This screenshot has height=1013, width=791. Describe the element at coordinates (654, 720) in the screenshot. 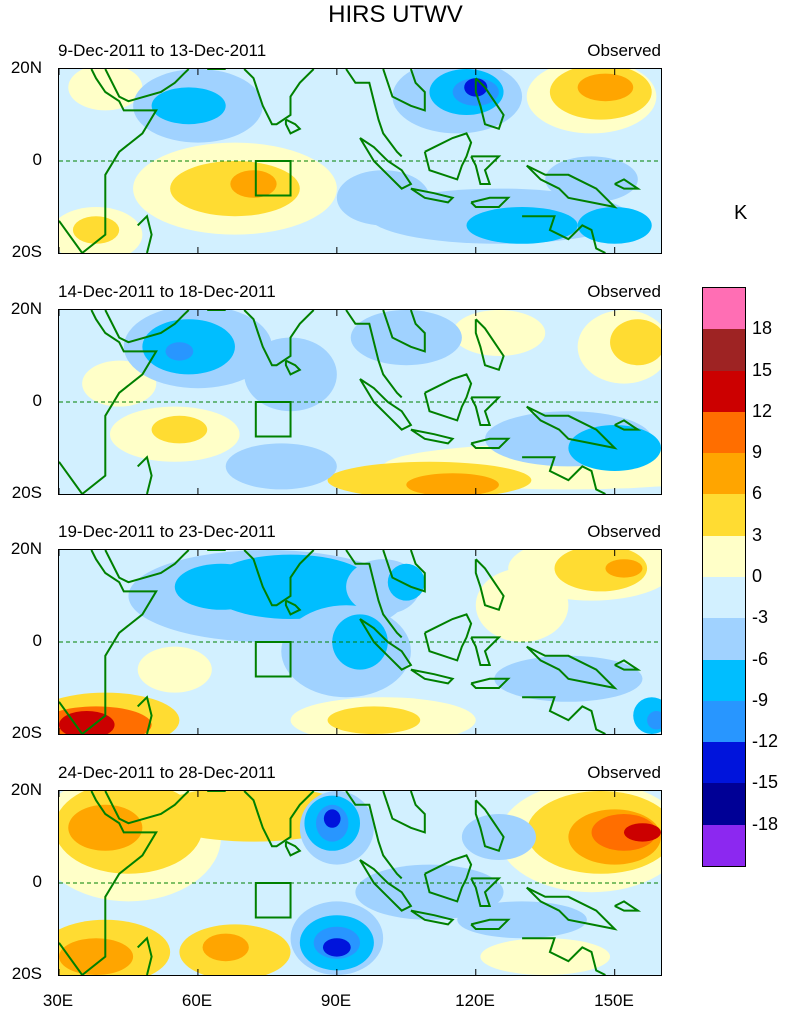

I see `anomaly-n12` at that location.